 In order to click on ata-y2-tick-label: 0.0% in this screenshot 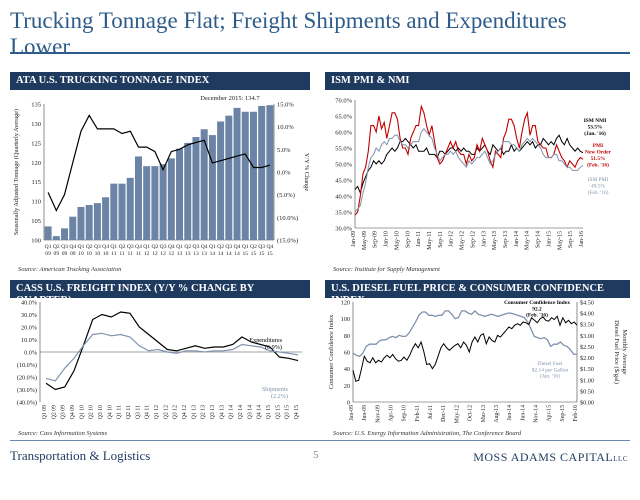, I will do `click(284, 173)`.